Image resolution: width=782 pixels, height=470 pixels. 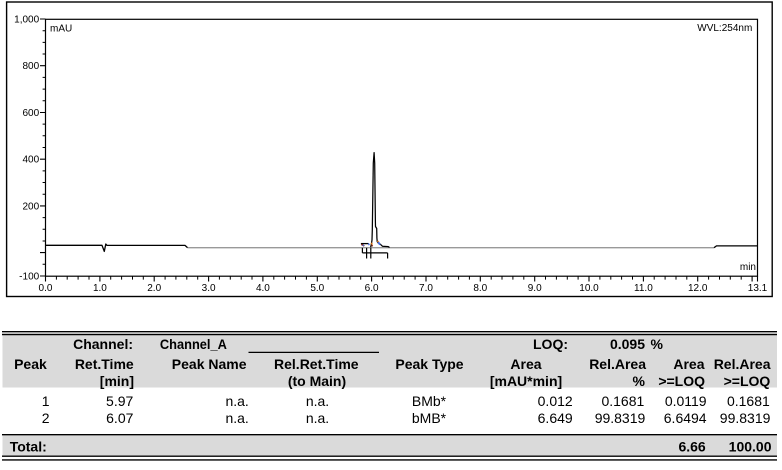 What do you see at coordinates (61, 29) in the screenshot?
I see `svg-text: mAU` at bounding box center [61, 29].